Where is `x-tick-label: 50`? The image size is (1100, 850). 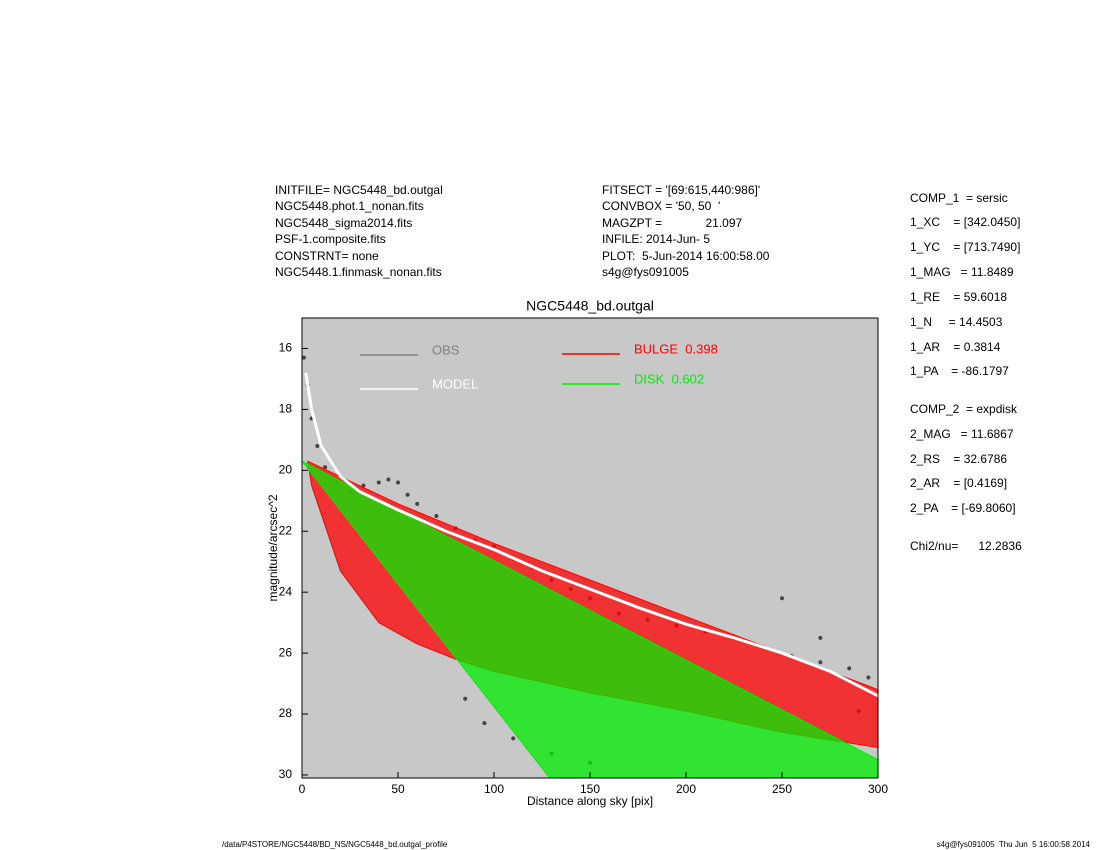
x-tick-label: 50 is located at coordinates (398, 789).